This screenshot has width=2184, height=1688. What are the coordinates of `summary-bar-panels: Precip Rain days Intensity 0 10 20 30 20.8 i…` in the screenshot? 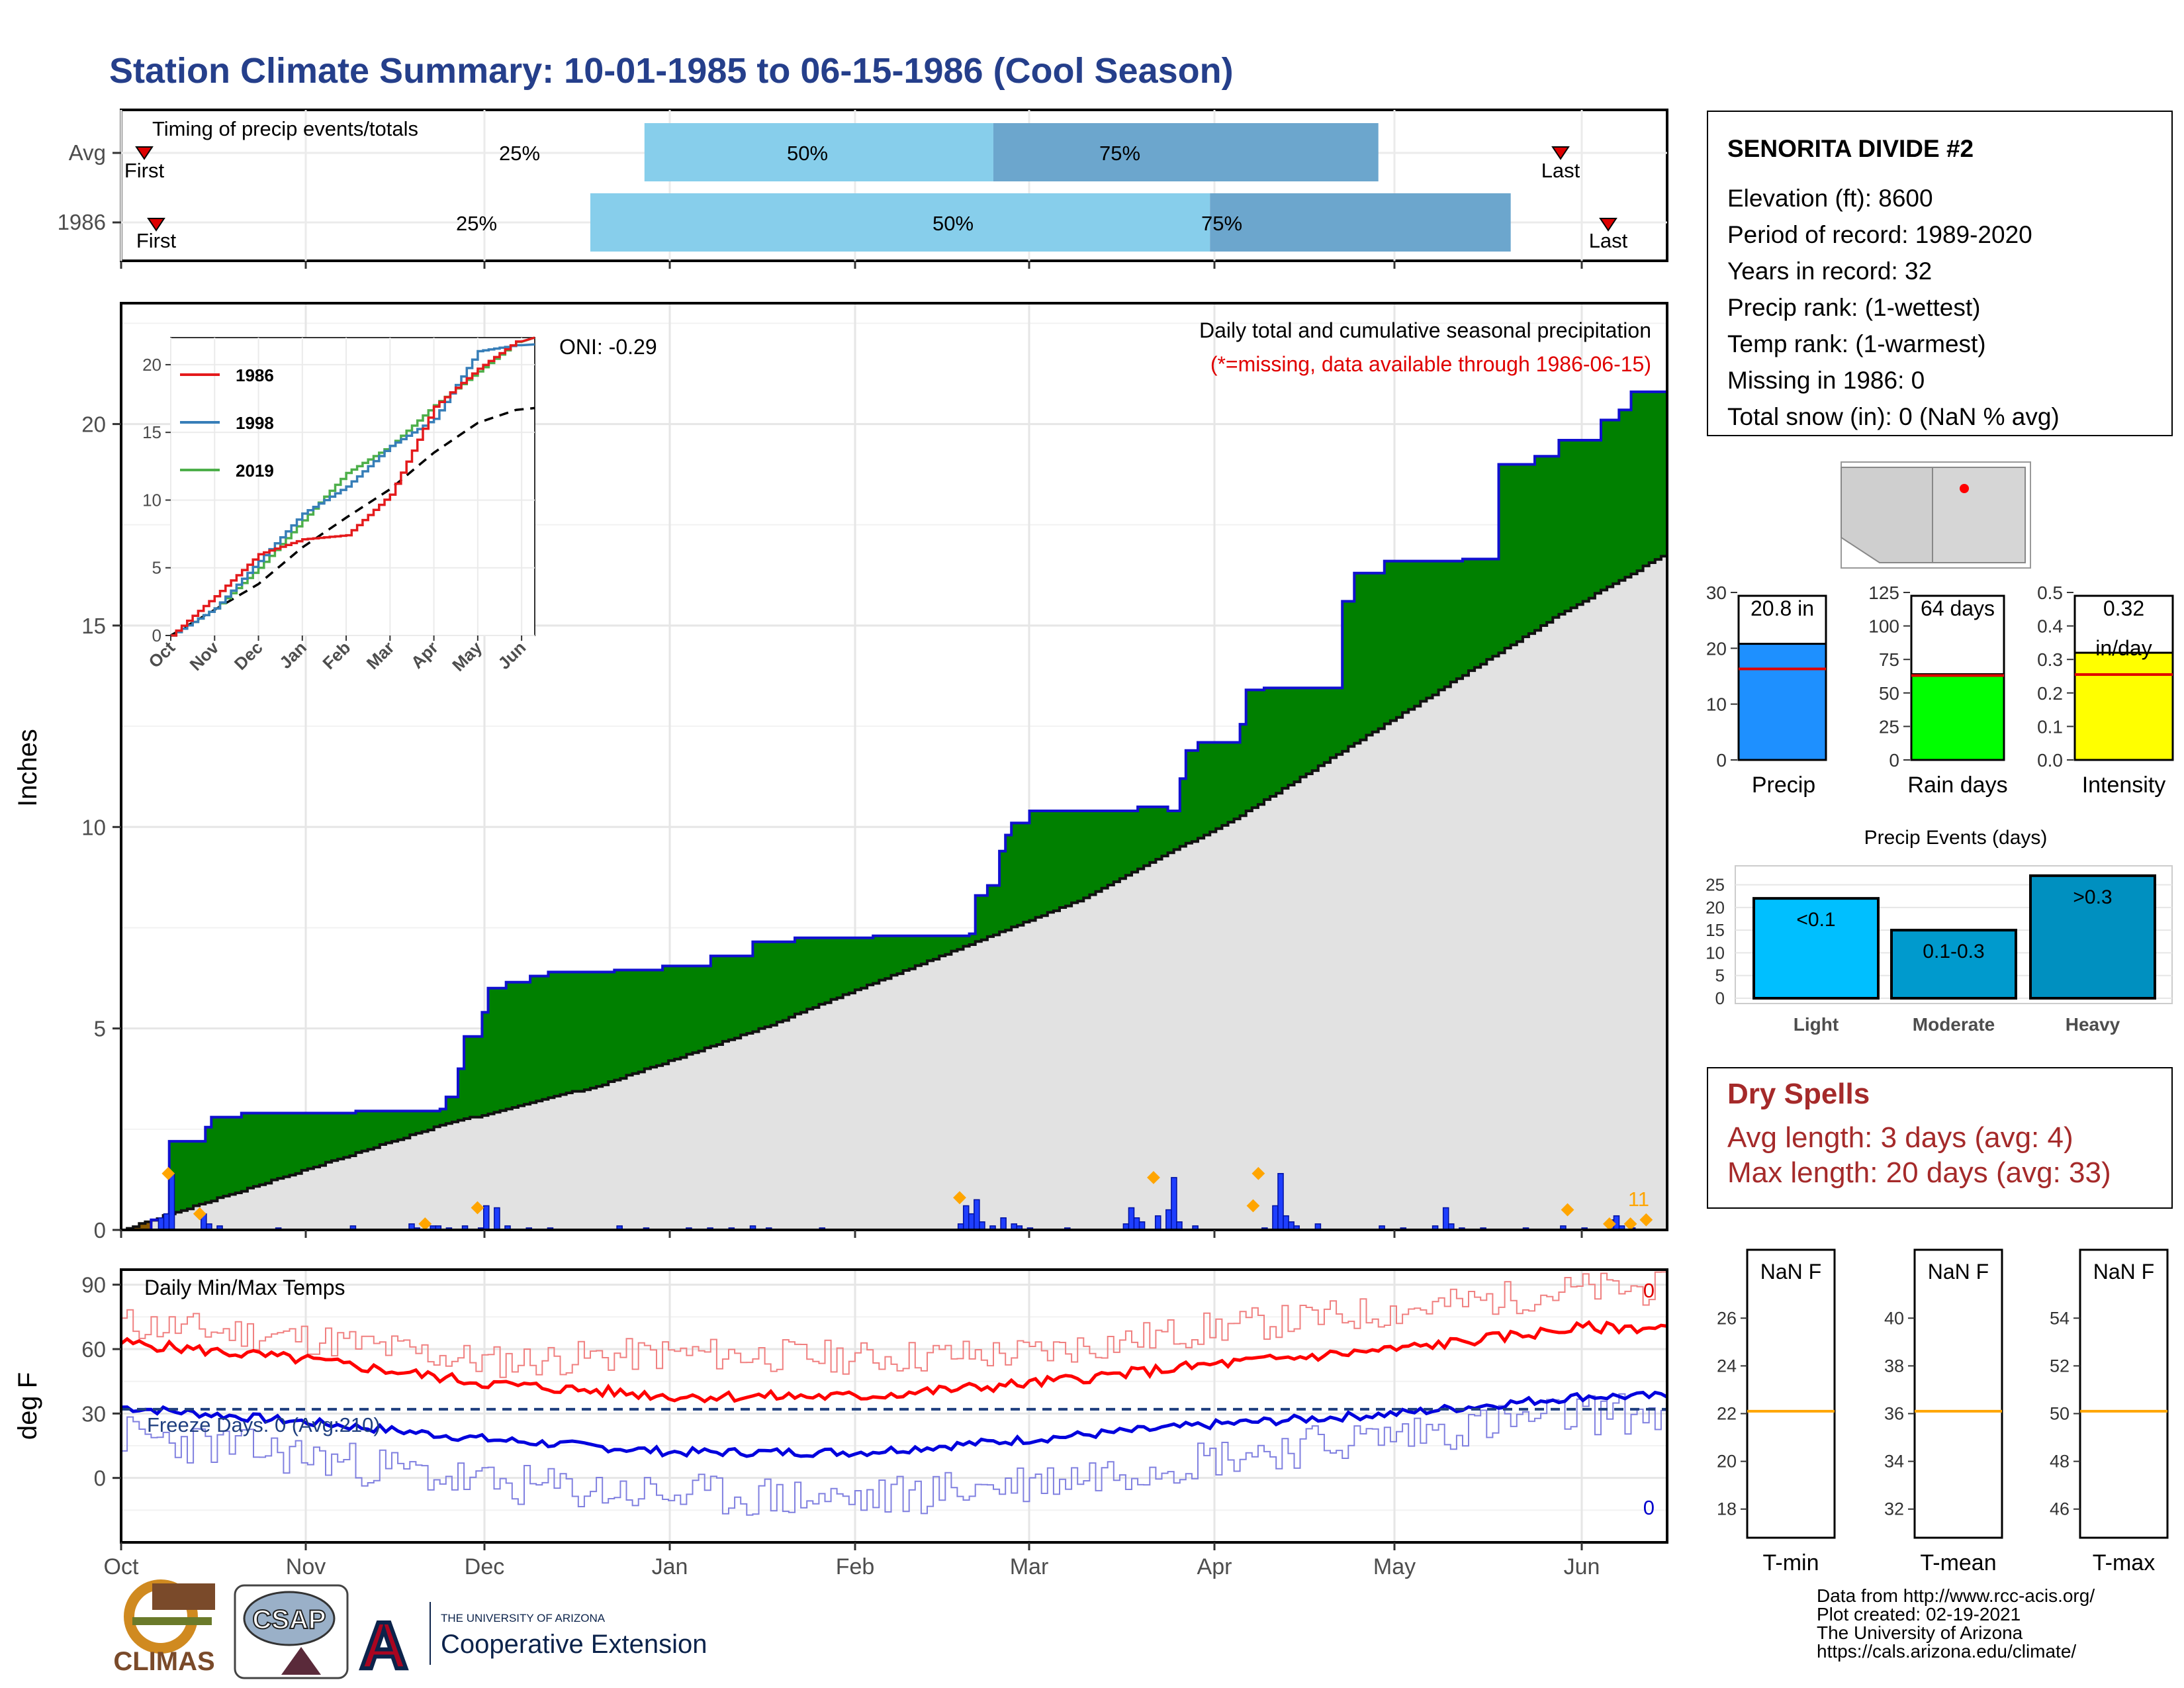 It's located at (1940, 690).